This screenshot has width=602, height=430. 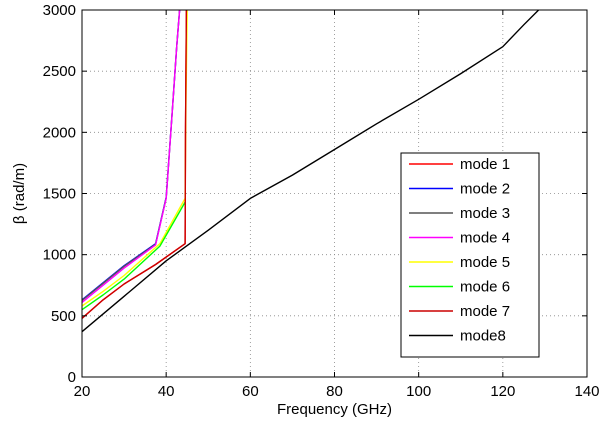 I want to click on x-tick-label: 80, so click(x=334, y=391).